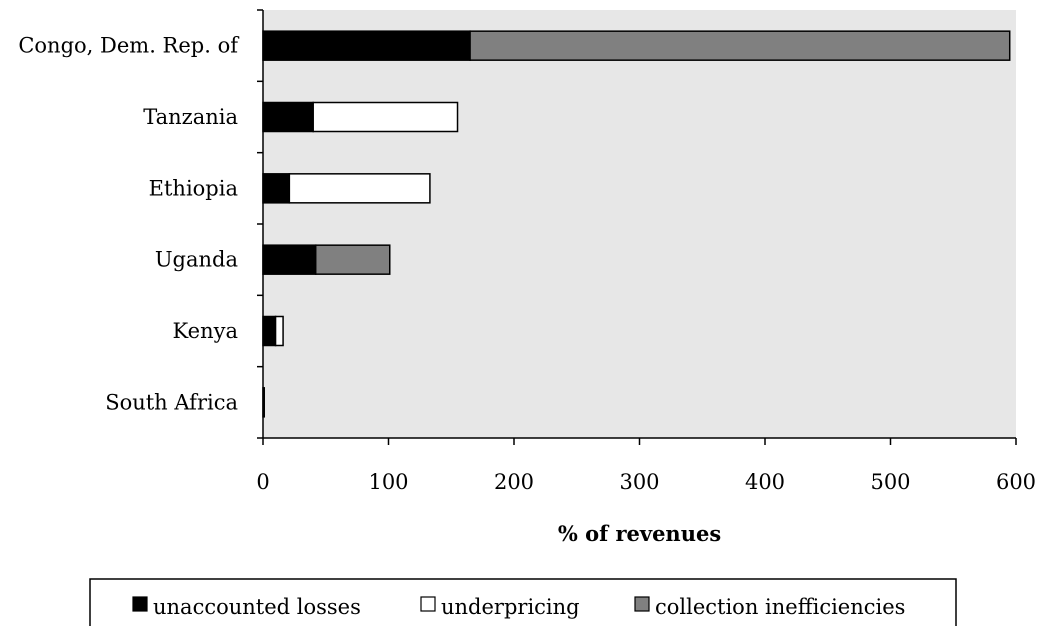 The height and width of the screenshot is (626, 1040). I want to click on legend-swatch-unaccounted-losses, so click(140, 604).